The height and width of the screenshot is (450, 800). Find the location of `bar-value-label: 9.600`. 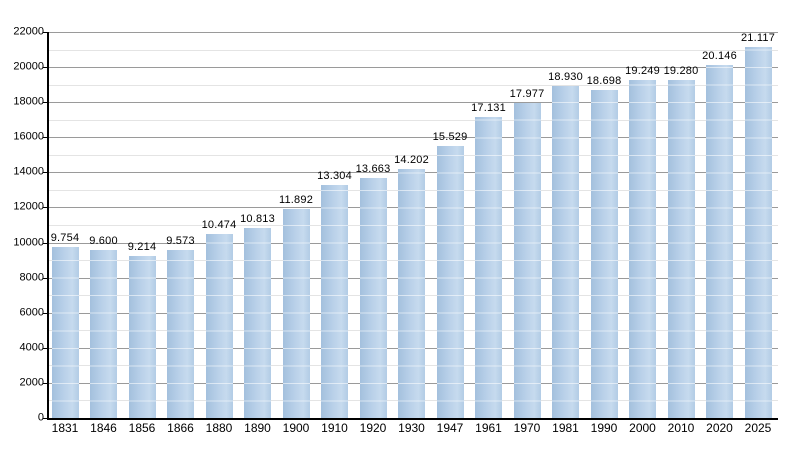

bar-value-label: 9.600 is located at coordinates (103, 240).